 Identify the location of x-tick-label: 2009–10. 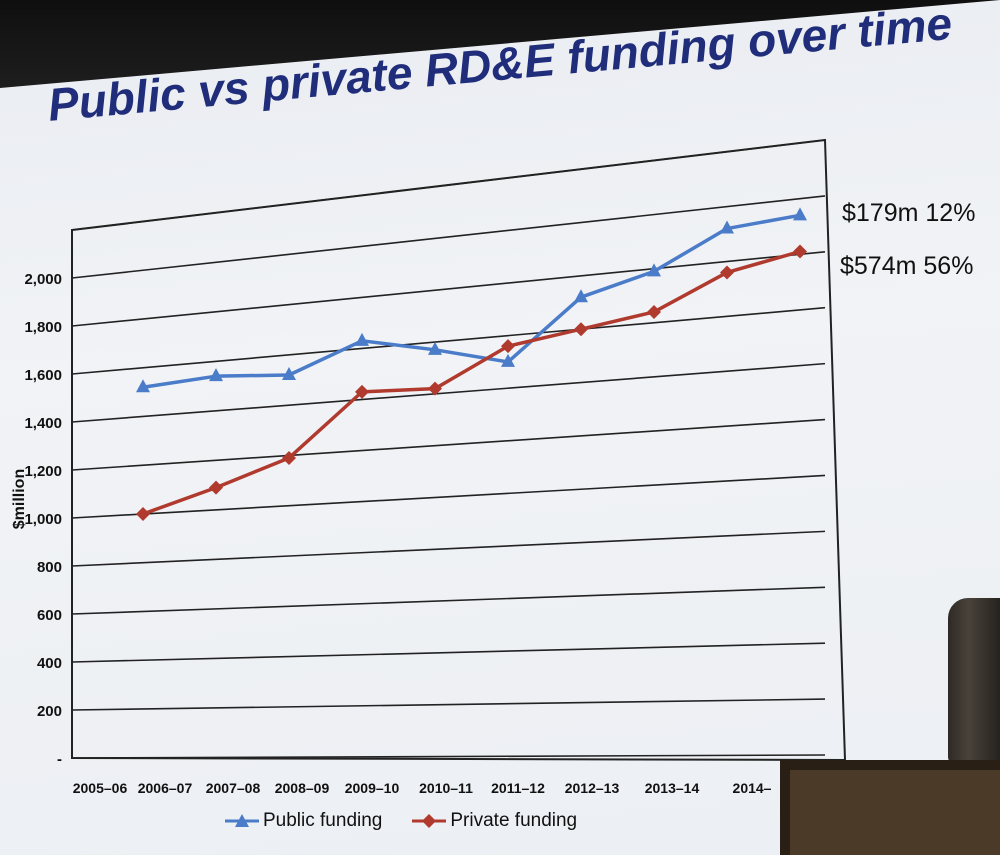
(372, 788).